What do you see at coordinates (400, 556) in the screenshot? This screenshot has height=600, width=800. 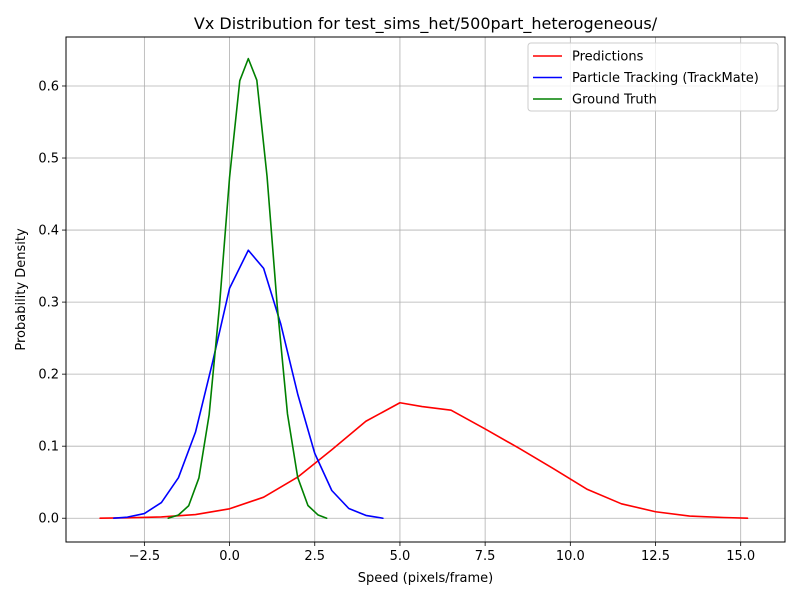 I see `x-tick-label: 5.0` at bounding box center [400, 556].